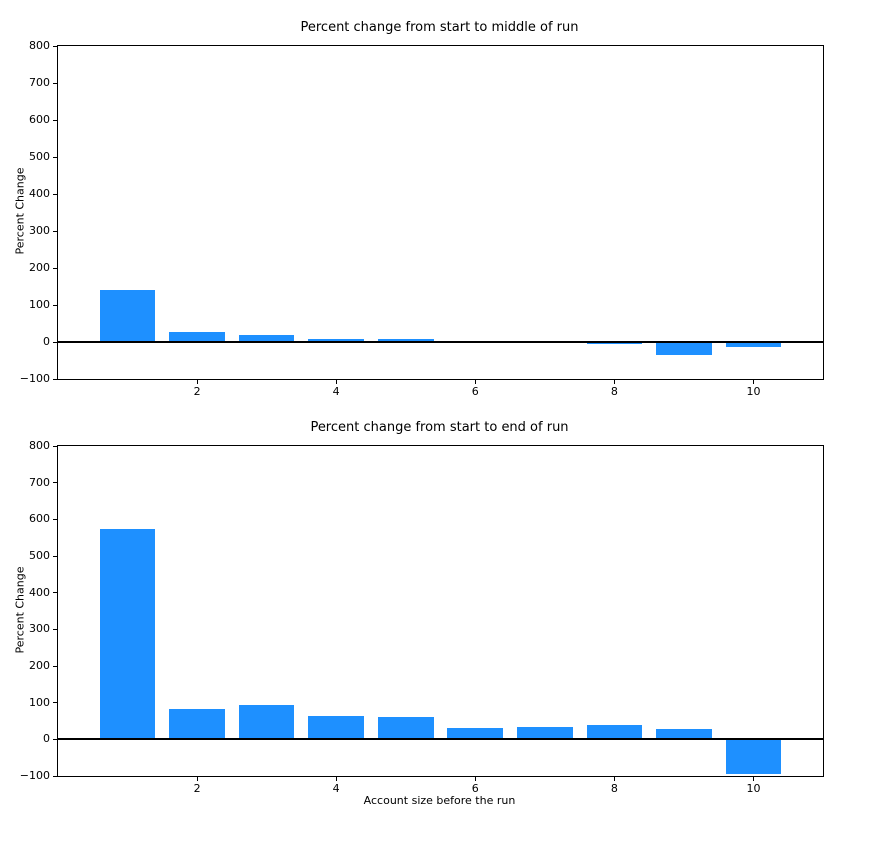 The height and width of the screenshot is (847, 884). What do you see at coordinates (20, 211) in the screenshot?
I see `y-axis-label-top: Percent Change` at bounding box center [20, 211].